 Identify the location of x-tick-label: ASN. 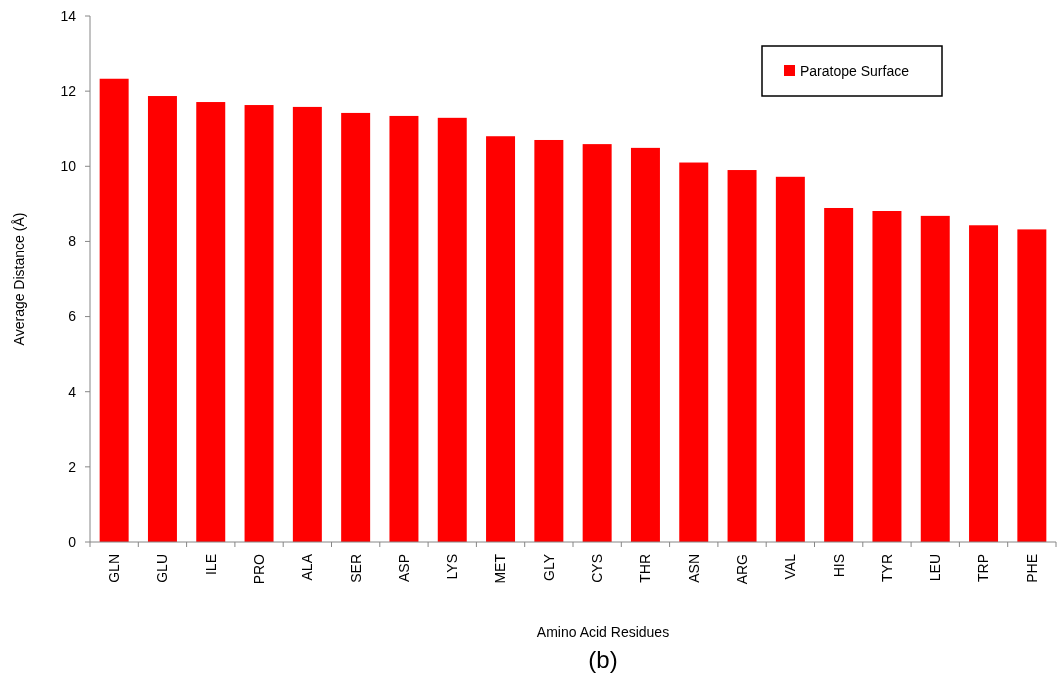
(693, 568).